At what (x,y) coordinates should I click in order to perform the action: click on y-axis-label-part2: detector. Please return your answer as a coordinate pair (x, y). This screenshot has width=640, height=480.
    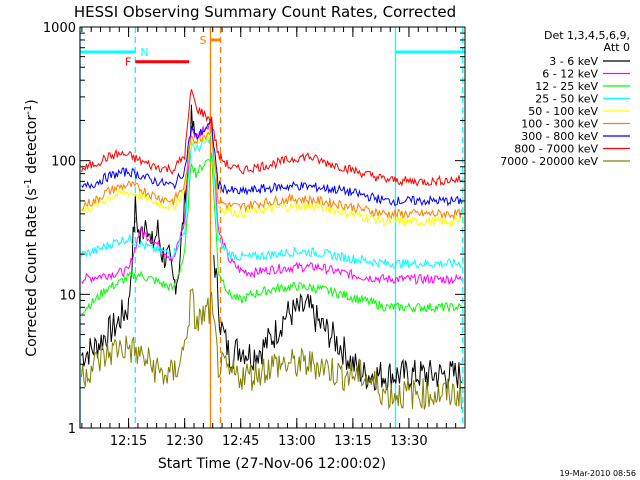
    Looking at the image, I should click on (32, 147).